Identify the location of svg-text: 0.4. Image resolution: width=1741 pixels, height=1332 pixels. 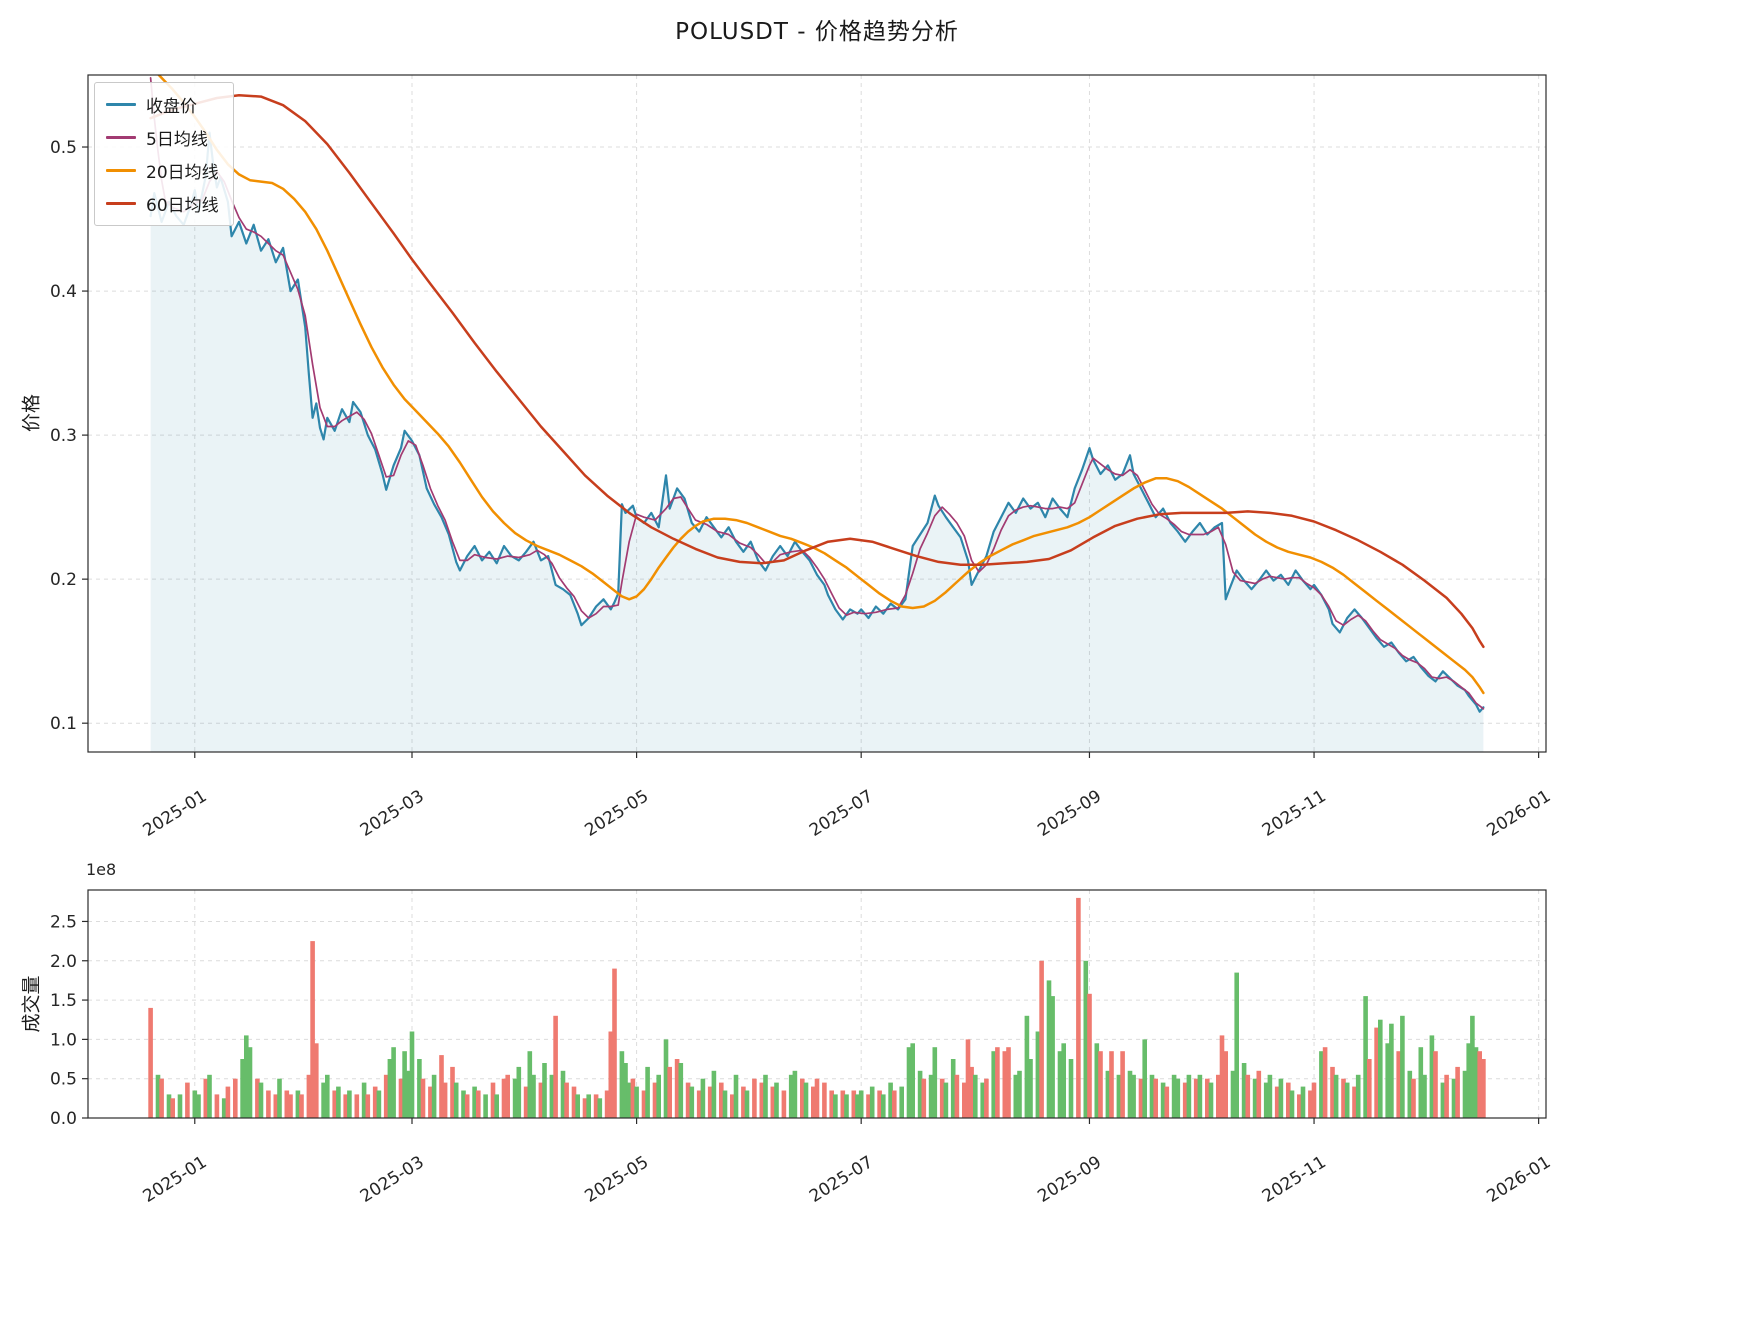
(63, 292).